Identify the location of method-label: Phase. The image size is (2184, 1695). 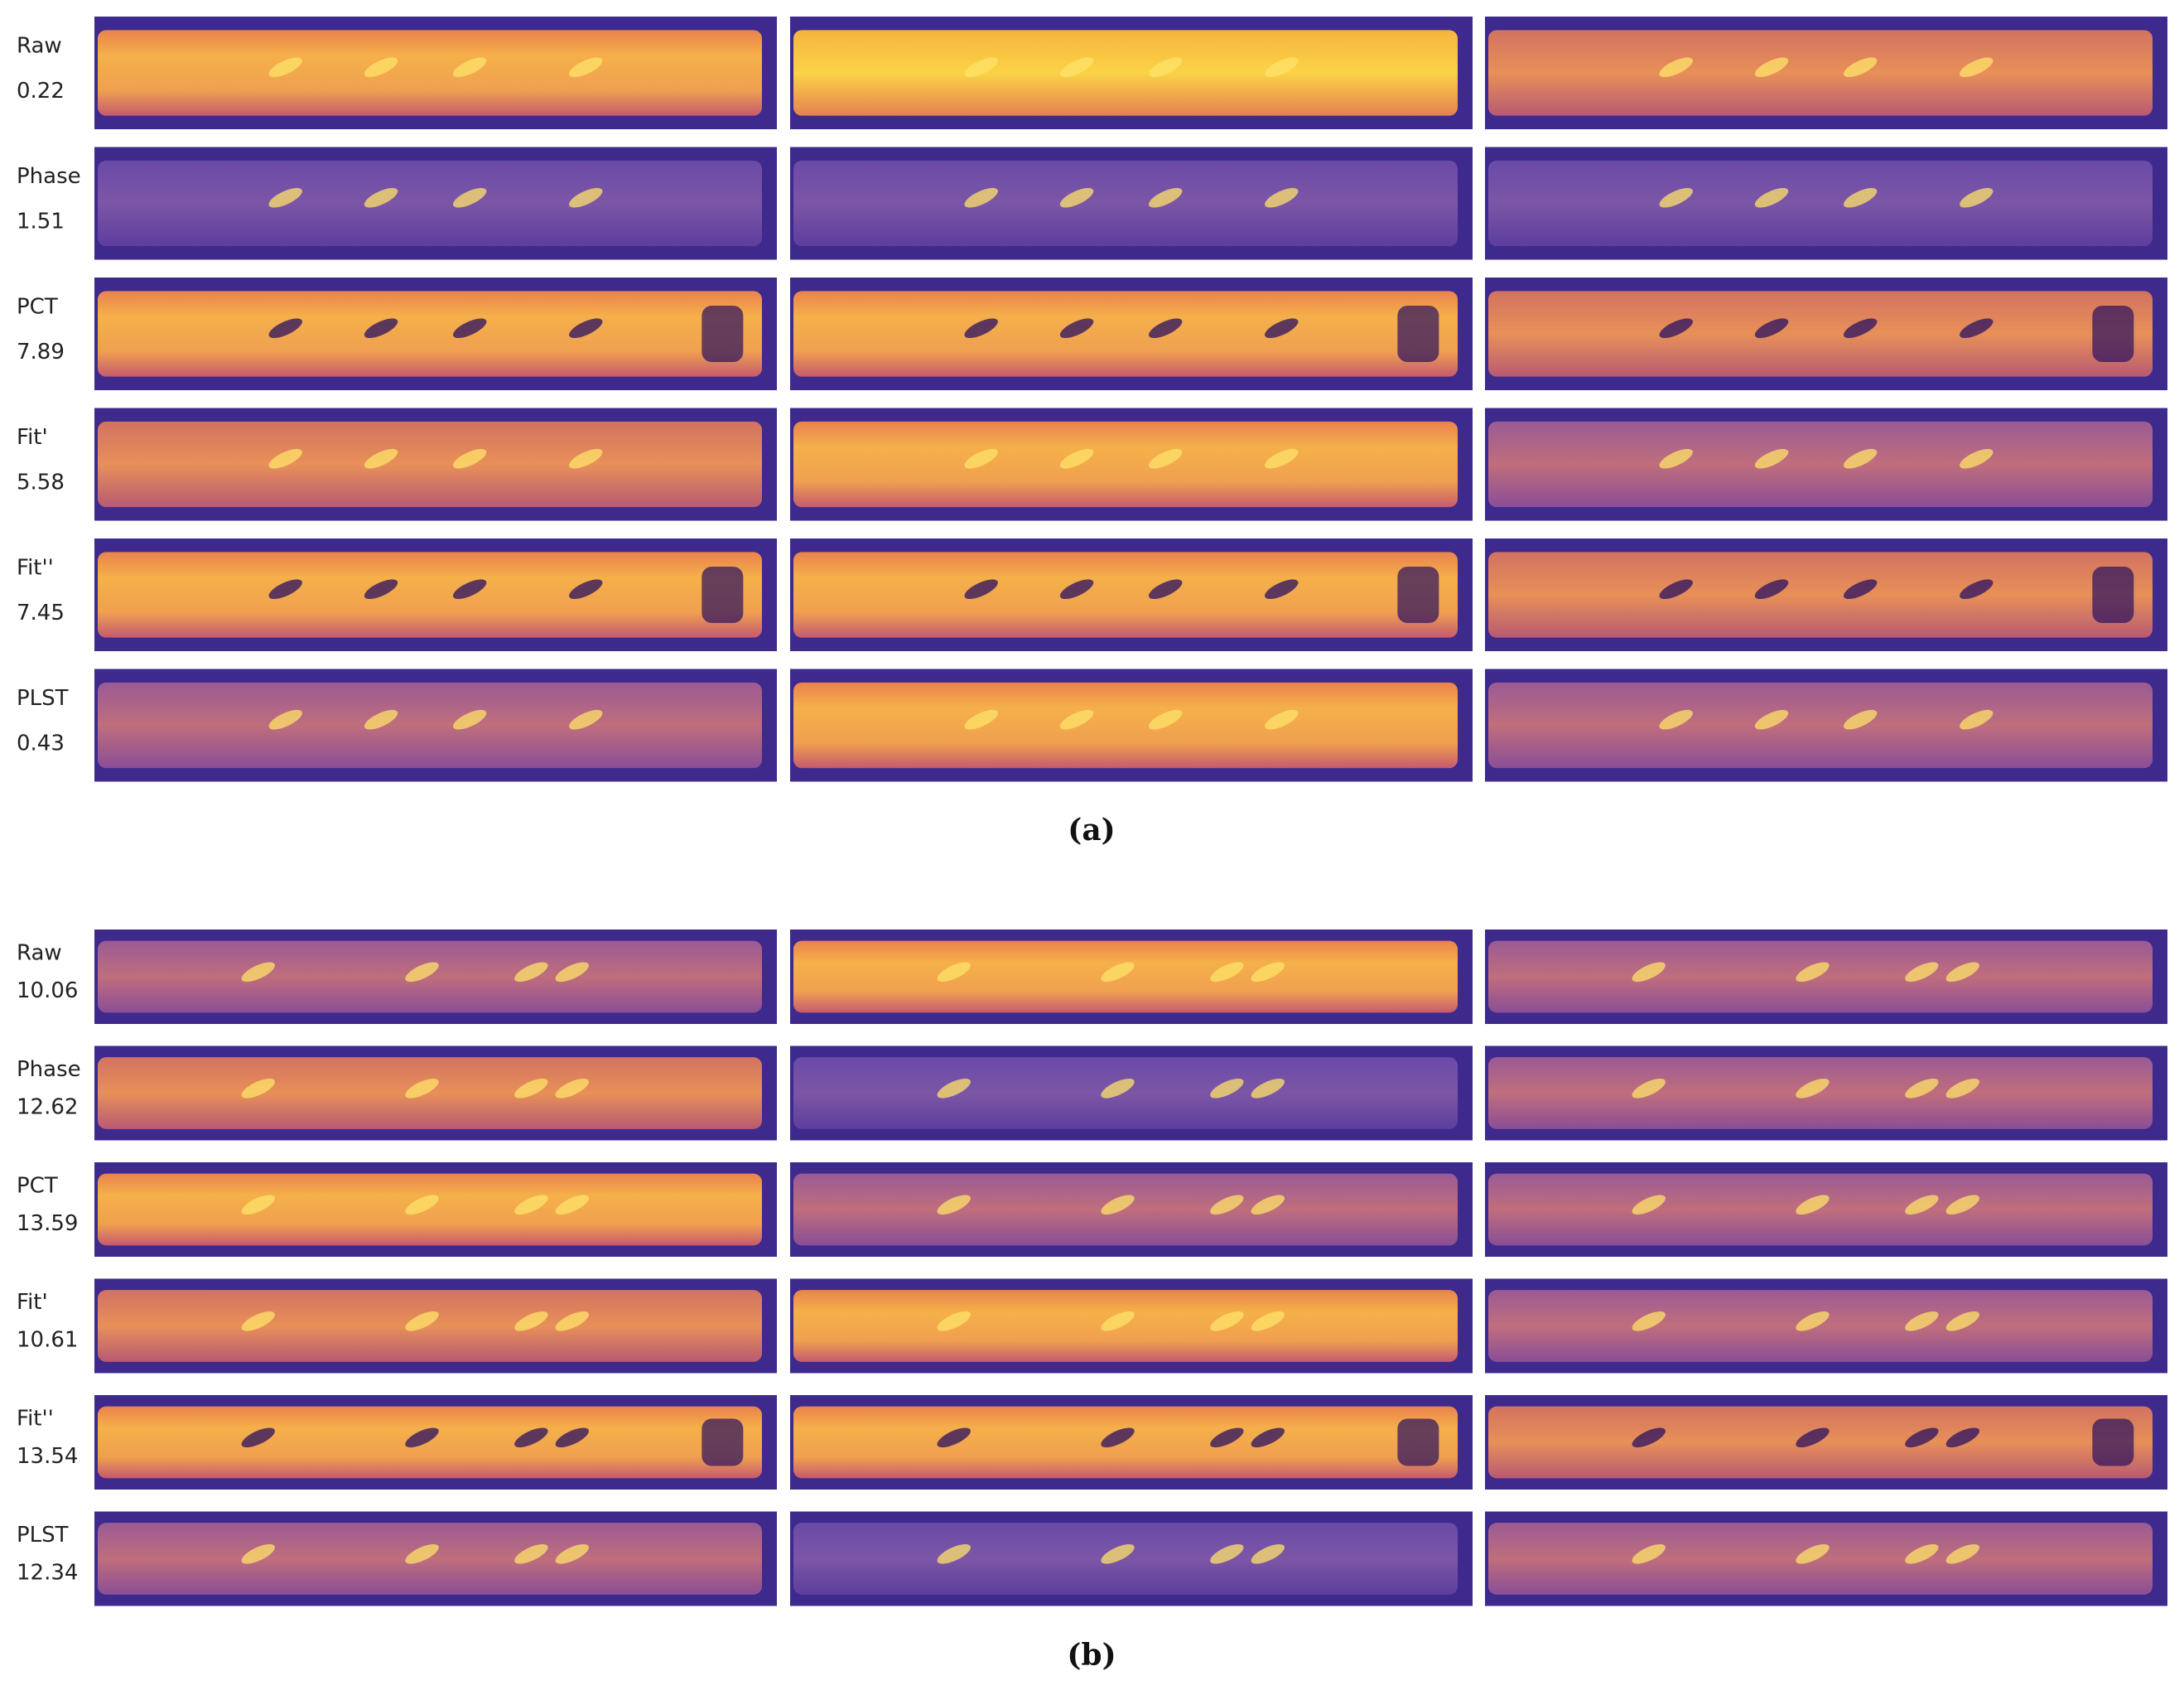
(49, 1069).